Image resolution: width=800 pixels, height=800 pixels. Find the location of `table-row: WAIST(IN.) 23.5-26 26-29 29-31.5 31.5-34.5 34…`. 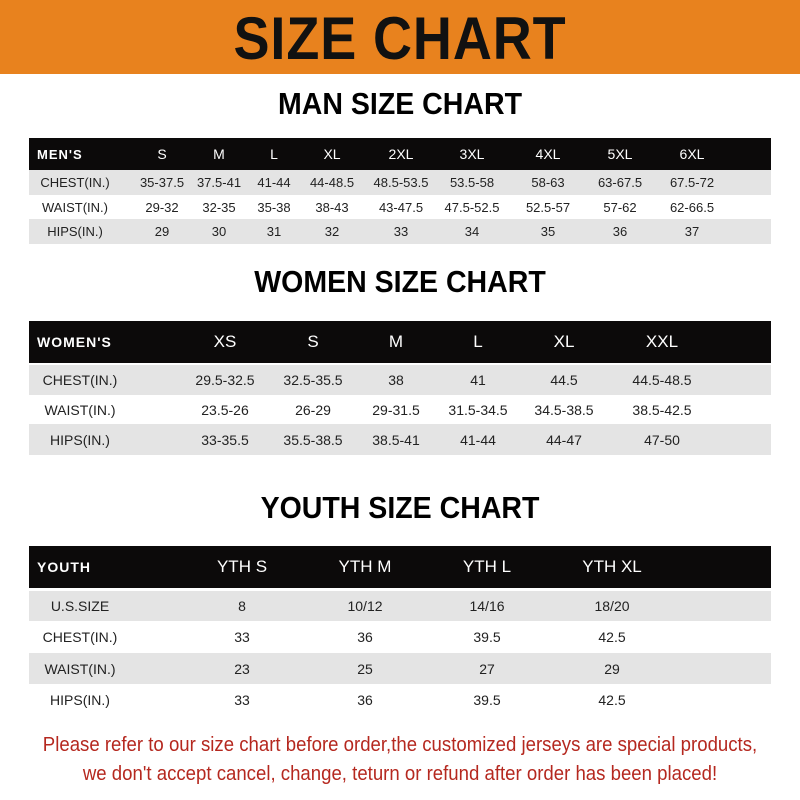

table-row: WAIST(IN.) 23.5-26 26-29 29-31.5 31.5-34.5 34… is located at coordinates (400, 409).